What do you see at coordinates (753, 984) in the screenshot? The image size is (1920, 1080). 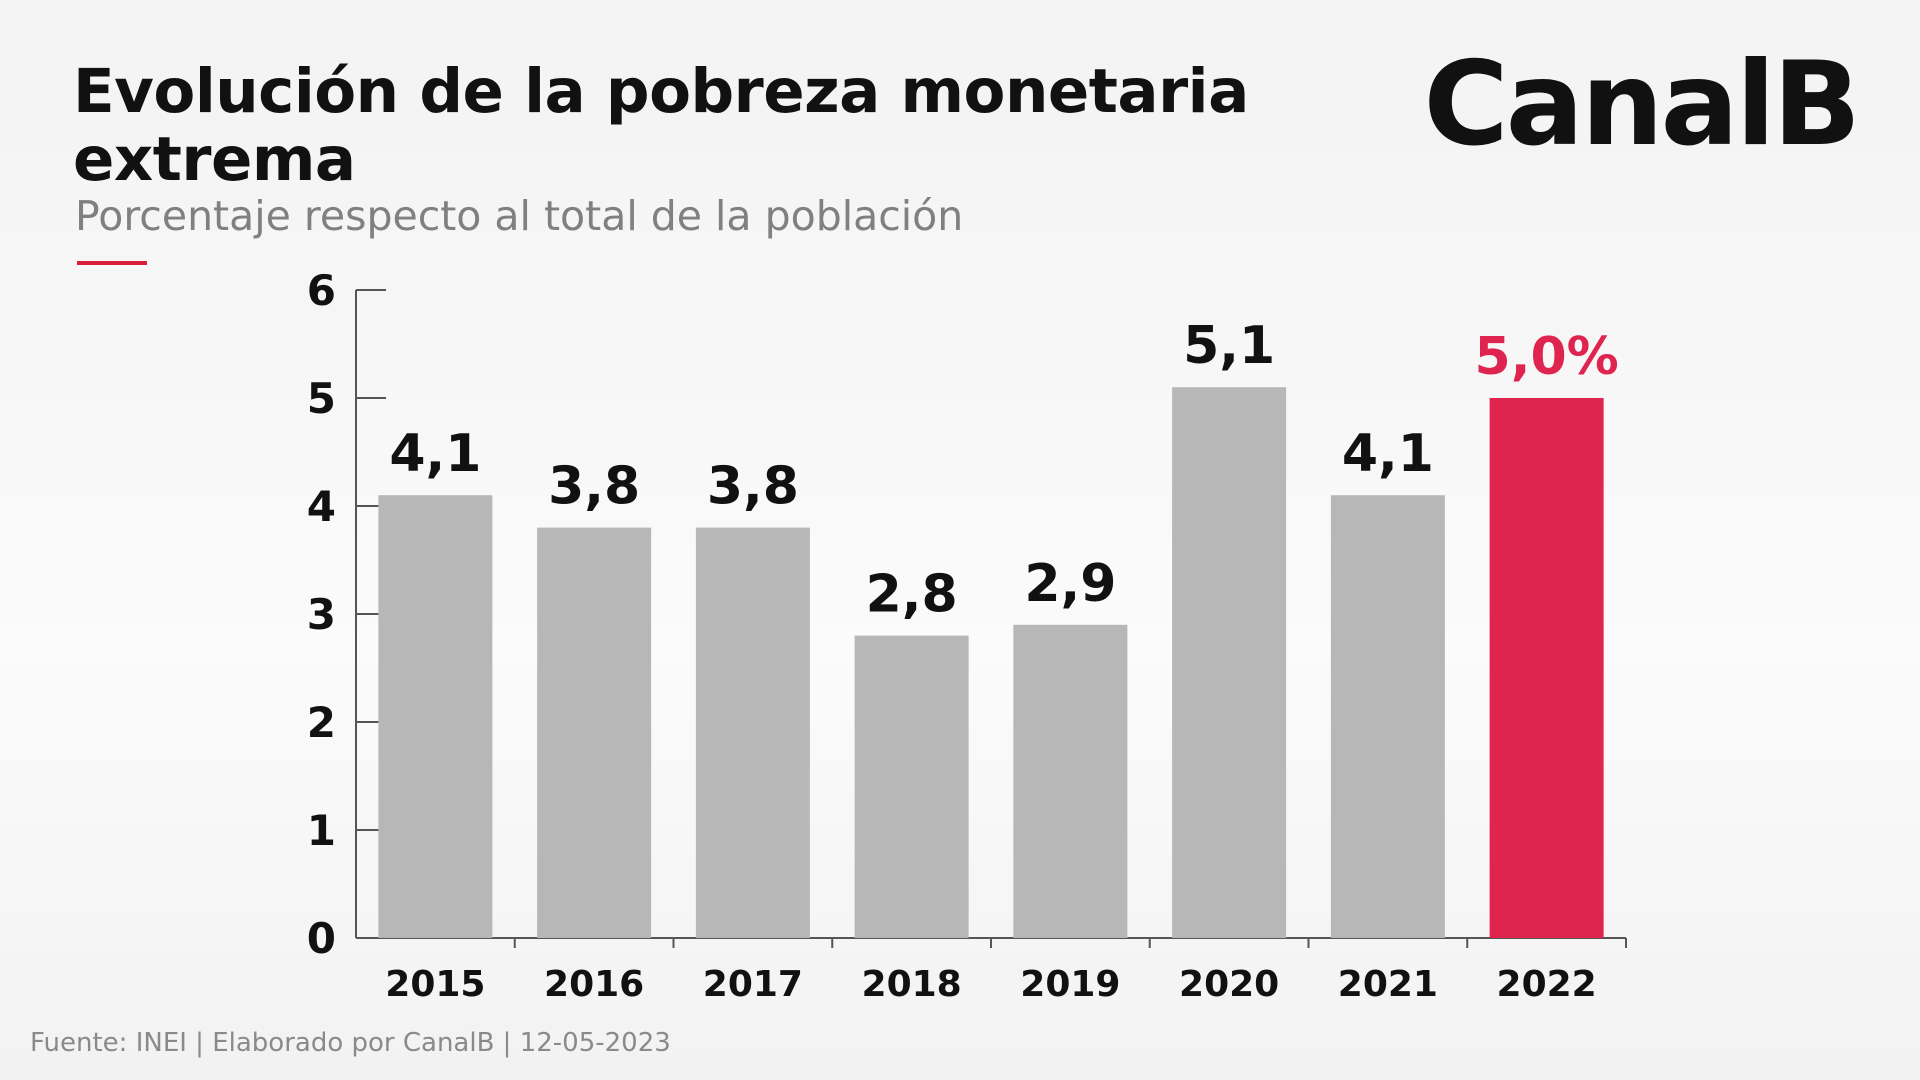 I see `x-tick-label: 2017` at bounding box center [753, 984].